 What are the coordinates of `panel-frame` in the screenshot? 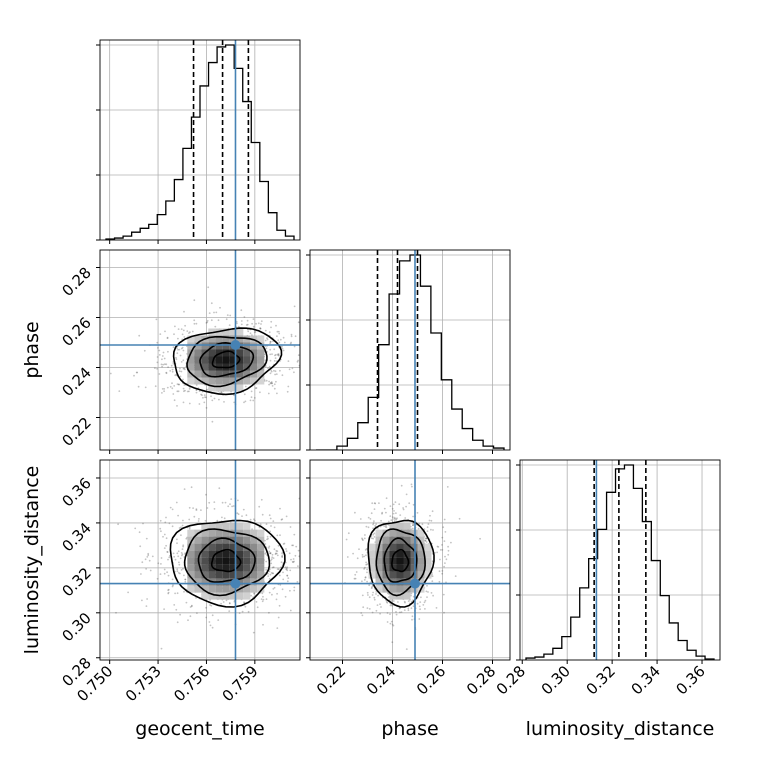 It's located at (620, 560).